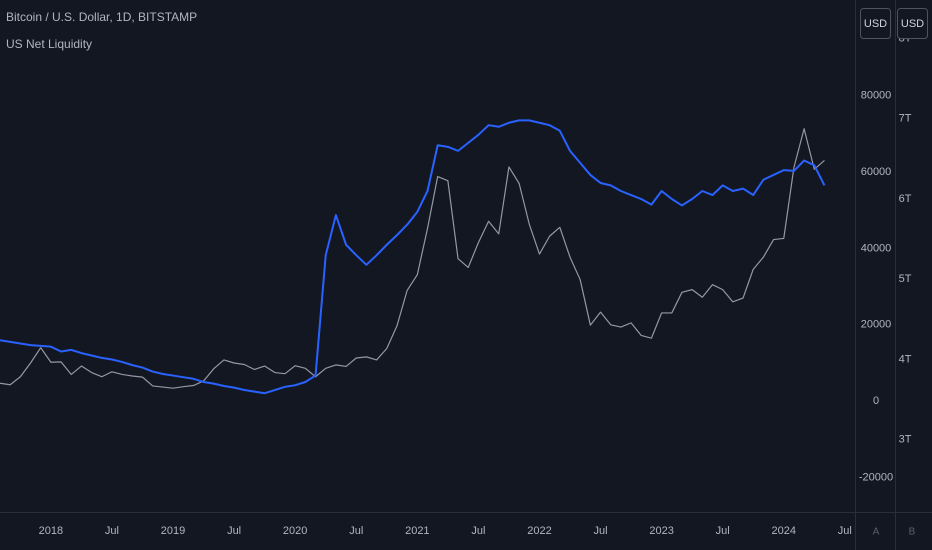 This screenshot has height=550, width=932. What do you see at coordinates (784, 531) in the screenshot?
I see `x-tick-label: 2024` at bounding box center [784, 531].